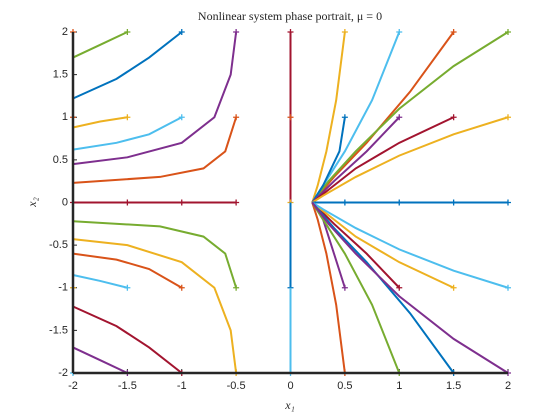 Image resolution: width=560 pixels, height=420 pixels. What do you see at coordinates (289, 405) in the screenshot?
I see `x-axis-label: x₁` at bounding box center [289, 405].